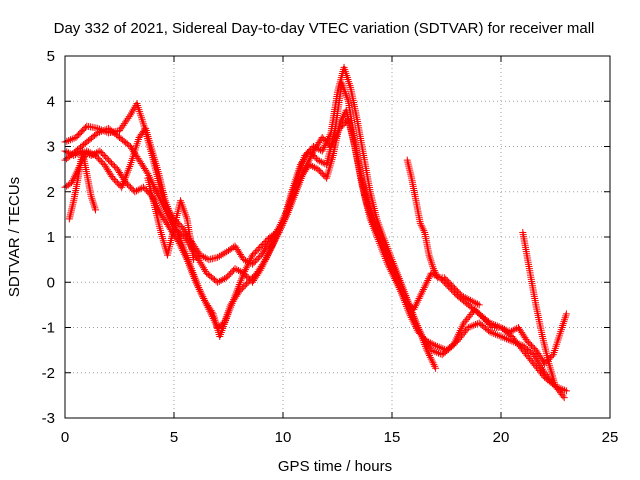 This screenshot has width=640, height=480. Describe the element at coordinates (51, 237) in the screenshot. I see `y-tick-label: 1` at that location.